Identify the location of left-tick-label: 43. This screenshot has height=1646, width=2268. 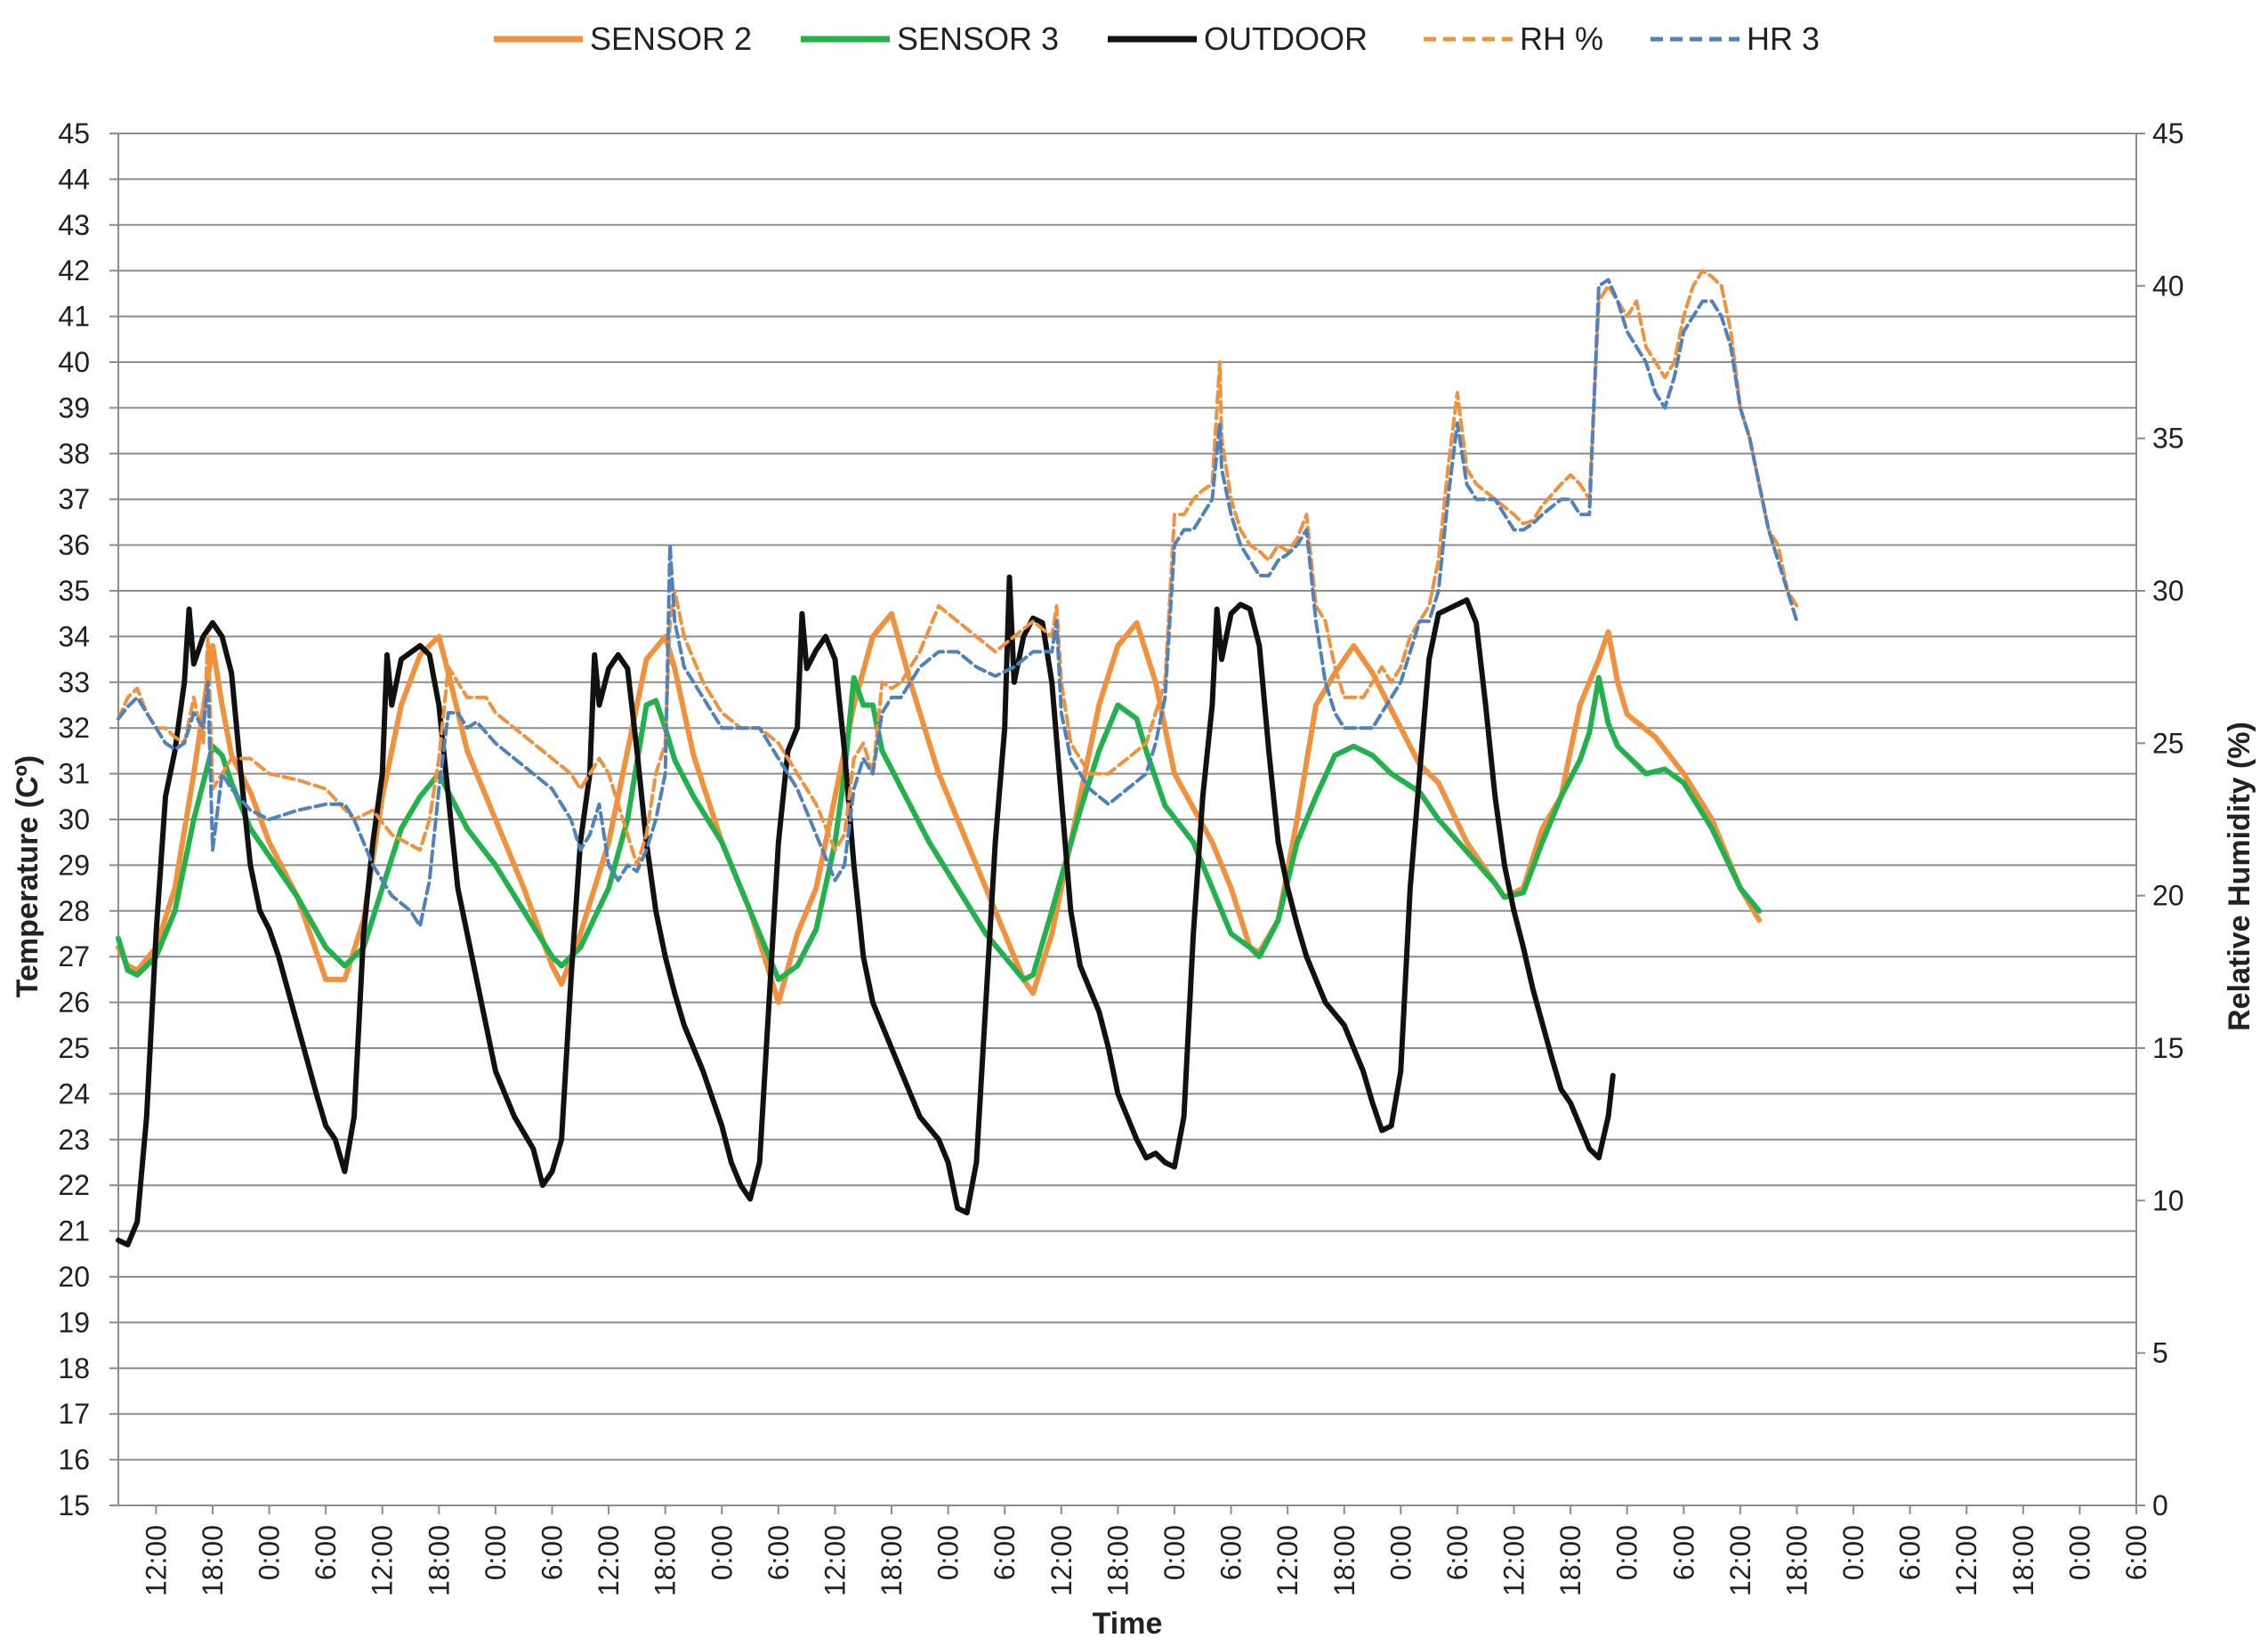
(74, 225).